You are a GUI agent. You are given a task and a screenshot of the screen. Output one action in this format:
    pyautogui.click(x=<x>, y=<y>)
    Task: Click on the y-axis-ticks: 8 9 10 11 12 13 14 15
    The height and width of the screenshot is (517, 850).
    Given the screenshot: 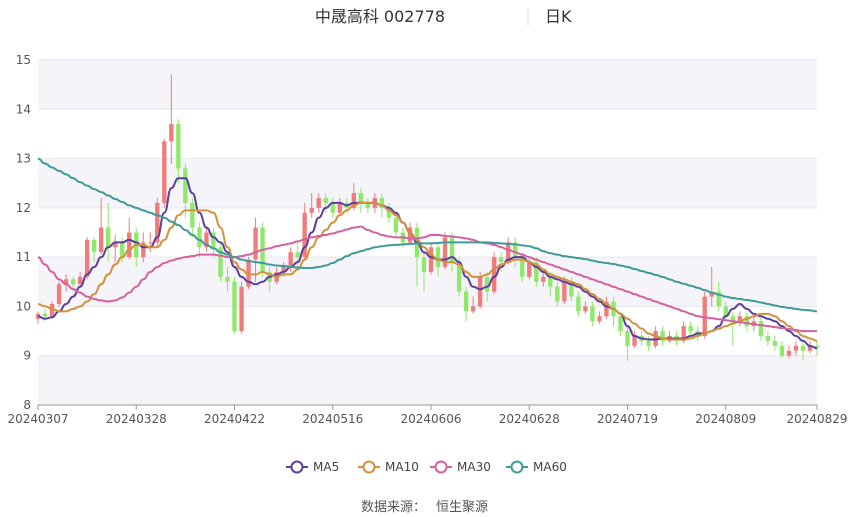 What is the action you would take?
    pyautogui.click(x=23, y=232)
    